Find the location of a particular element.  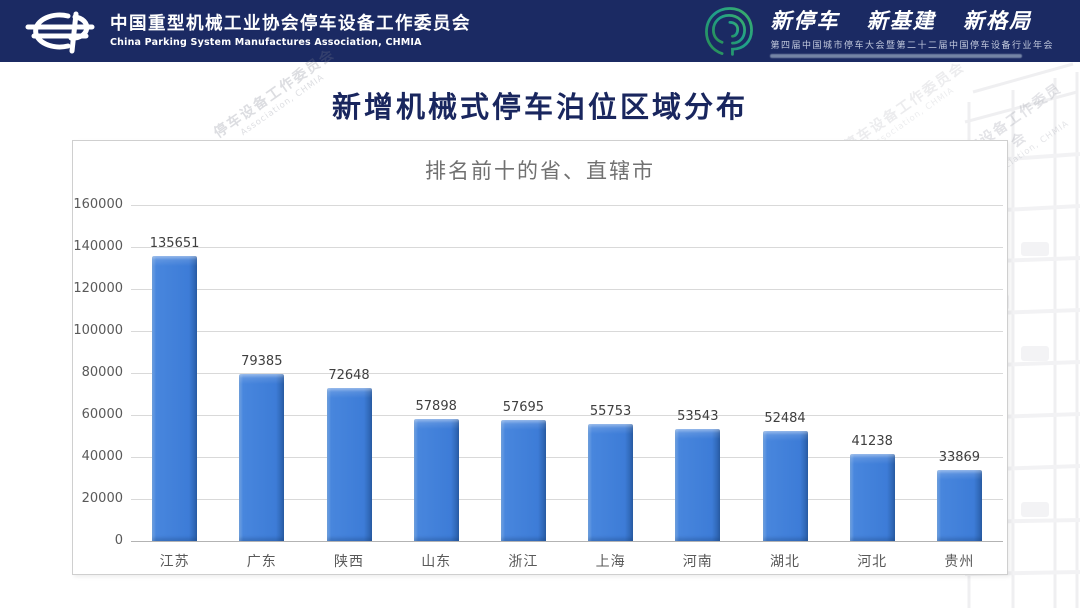

page-title: 新增机械式停车泊位区域分布 is located at coordinates (539, 107).